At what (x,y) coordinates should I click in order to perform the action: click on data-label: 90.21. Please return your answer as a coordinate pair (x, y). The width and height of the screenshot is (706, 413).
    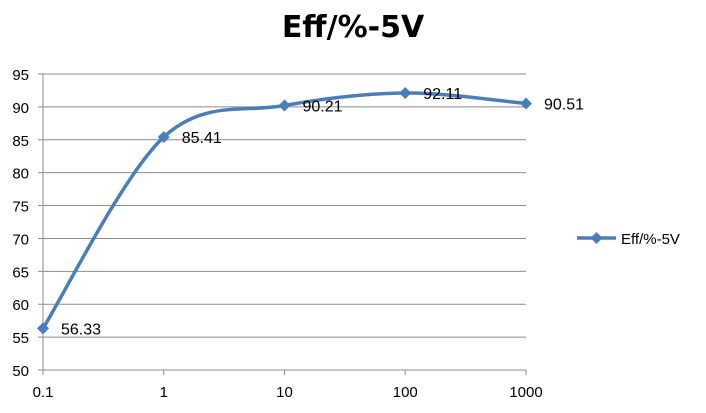
    Looking at the image, I should click on (323, 107).